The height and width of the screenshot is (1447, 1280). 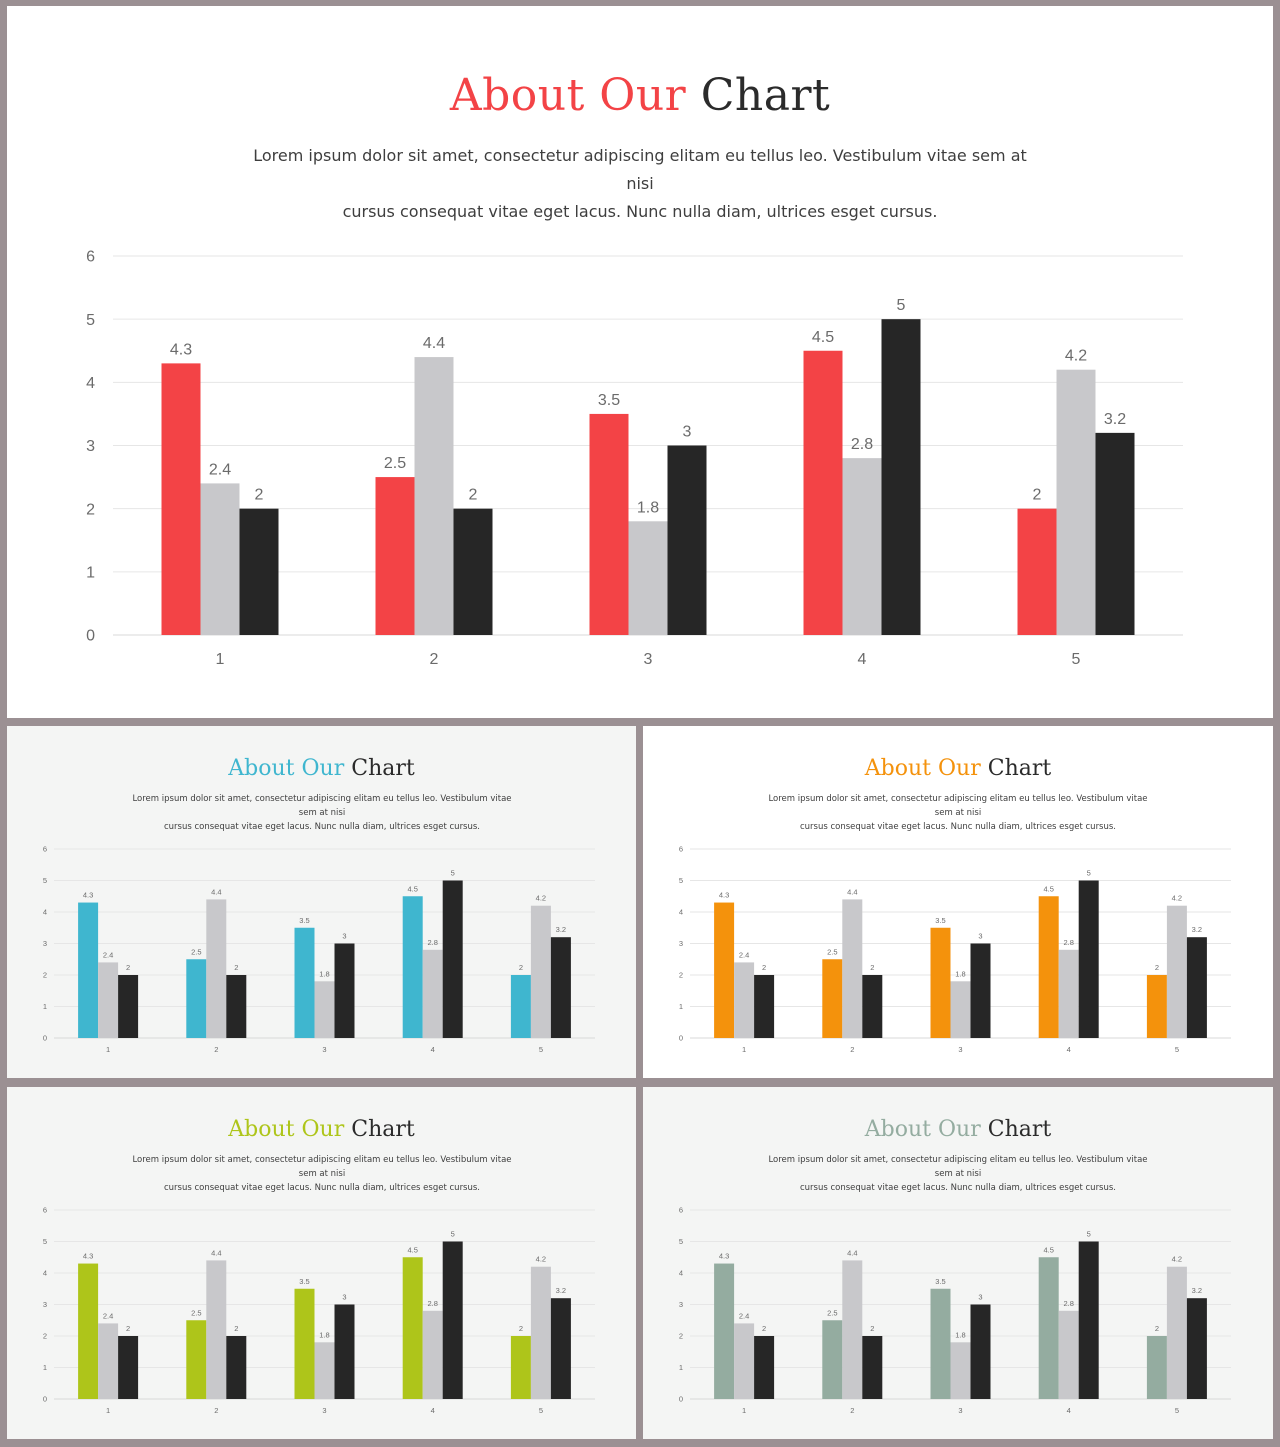 What do you see at coordinates (304, 1281) in the screenshot?
I see `data-label: 3.5` at bounding box center [304, 1281].